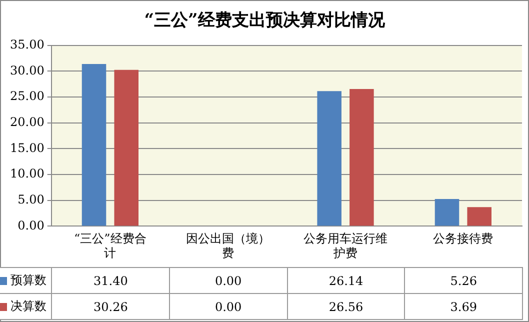  What do you see at coordinates (463, 280) in the screenshot?
I see `data-label: 5.26` at bounding box center [463, 280].